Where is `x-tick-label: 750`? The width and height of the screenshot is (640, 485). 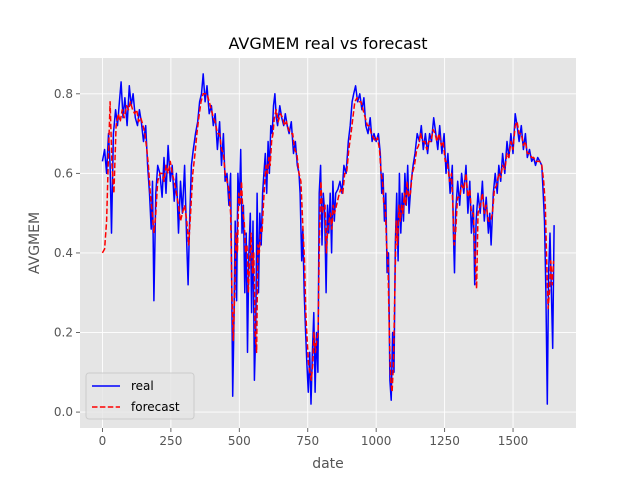 x-tick-label: 750 is located at coordinates (307, 441).